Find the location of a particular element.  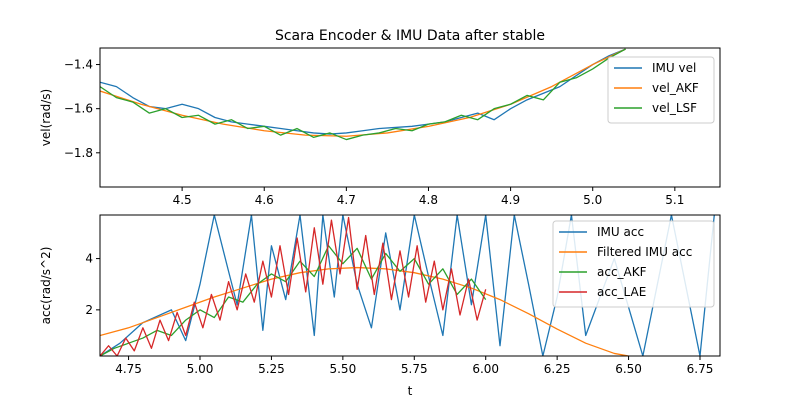

legend: IMU acc Filtered IMU acc acc_AKF acc_LAE is located at coordinates (633, 264).